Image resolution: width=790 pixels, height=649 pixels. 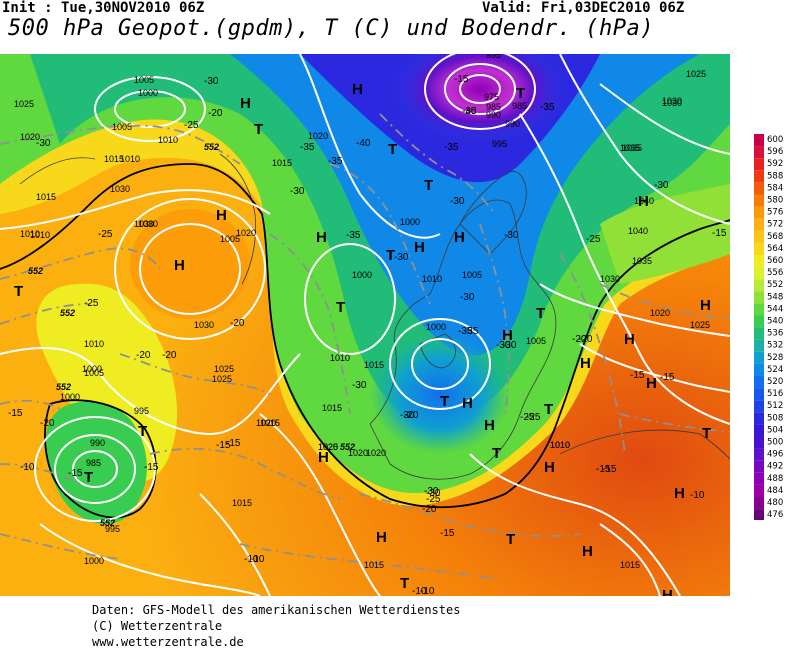 What do you see at coordinates (775, 418) in the screenshot?
I see `legend-level-label: 508` at bounding box center [775, 418].